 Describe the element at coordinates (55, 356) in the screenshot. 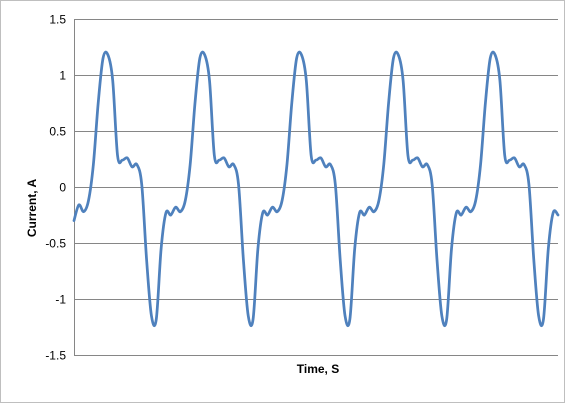

I see `y-tick-label: -1.5` at that location.